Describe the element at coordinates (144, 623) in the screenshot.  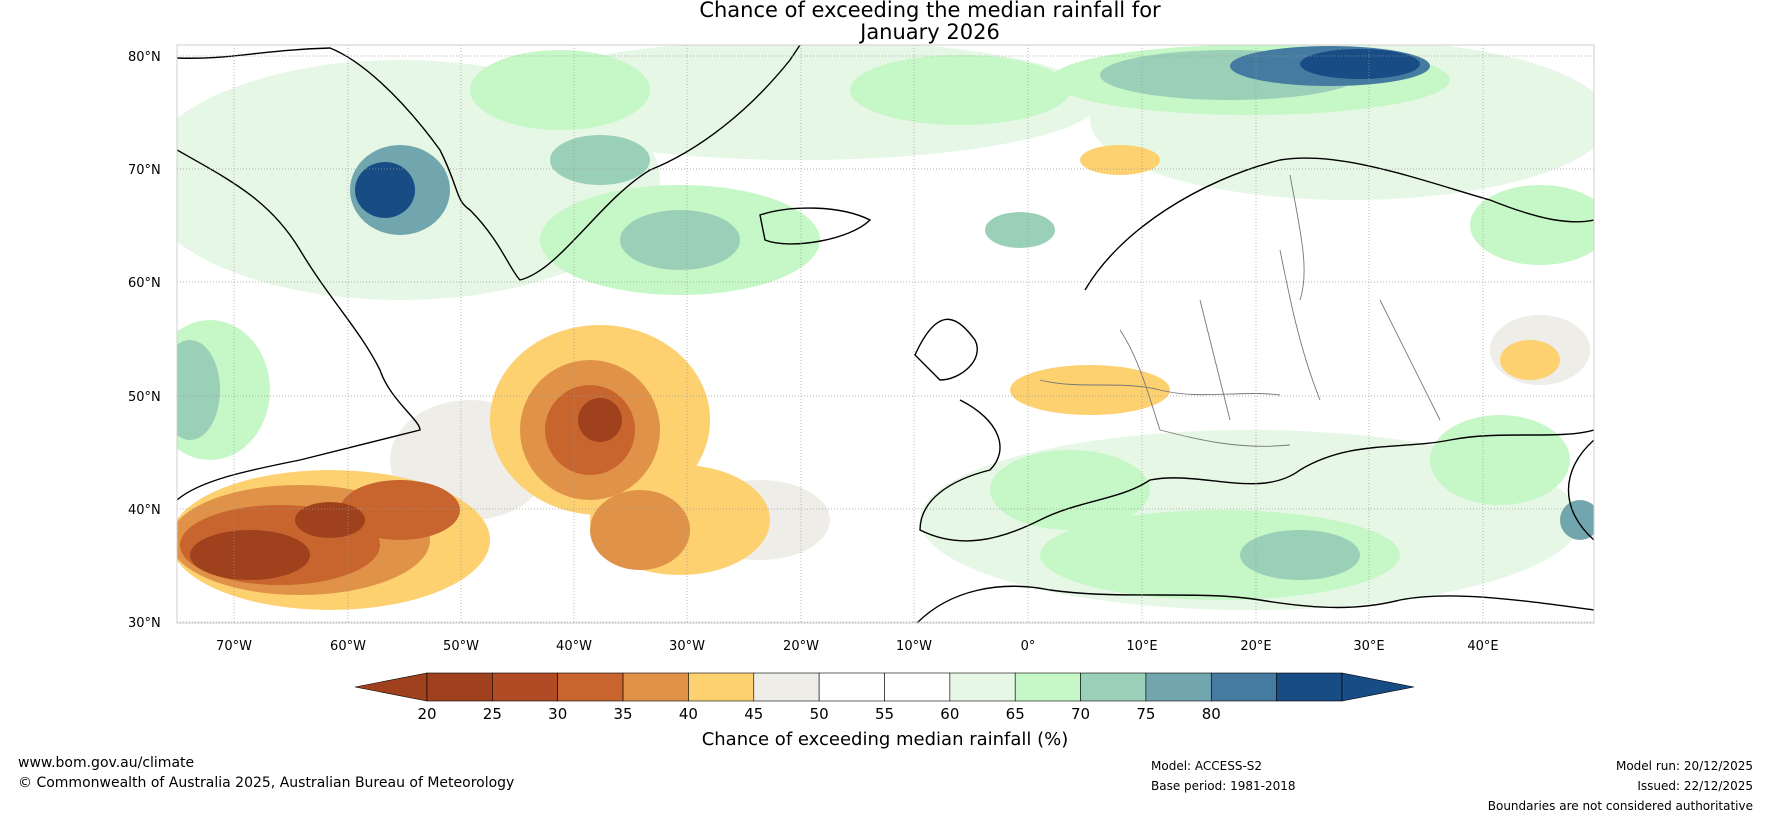
I see `lat-label: 30°N` at that location.